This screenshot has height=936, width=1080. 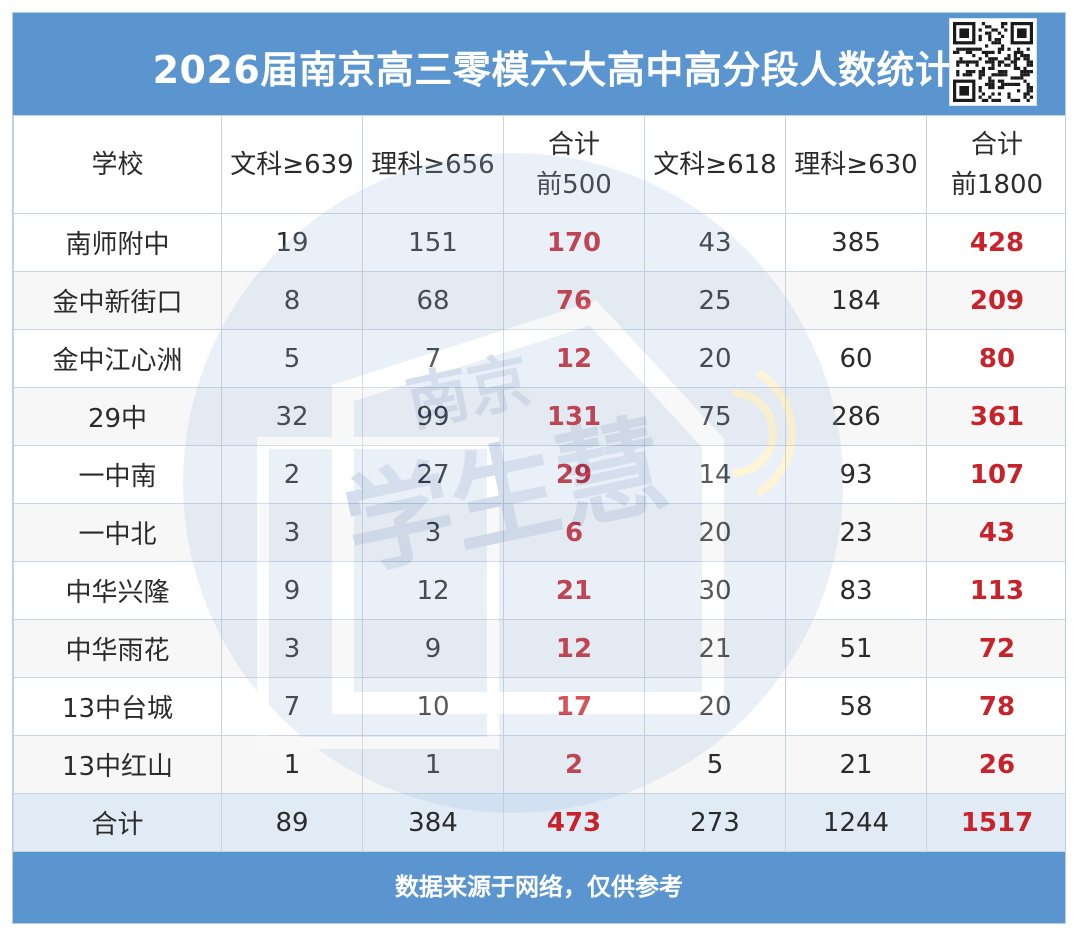 I want to click on subtotal-cell: 170, so click(x=574, y=242).